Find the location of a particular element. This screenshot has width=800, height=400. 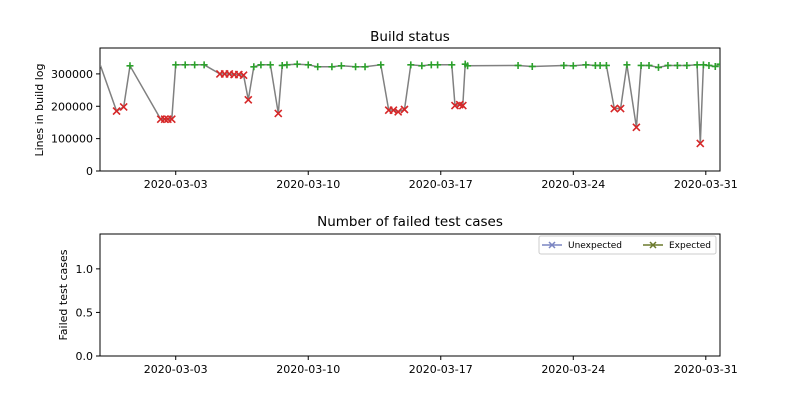

build-status-xtick-label: 2020-03-10 is located at coordinates (308, 184).